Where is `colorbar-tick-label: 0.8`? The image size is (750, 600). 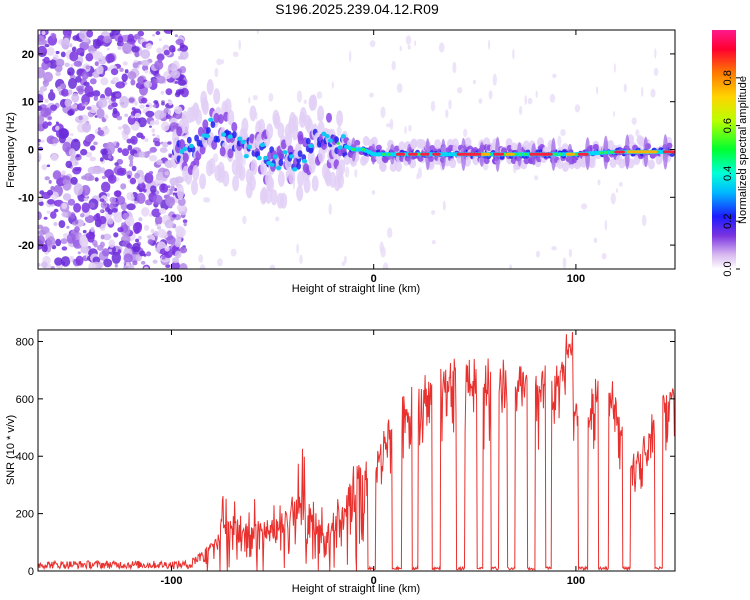
colorbar-tick-label: 0.8 is located at coordinates (728, 77).